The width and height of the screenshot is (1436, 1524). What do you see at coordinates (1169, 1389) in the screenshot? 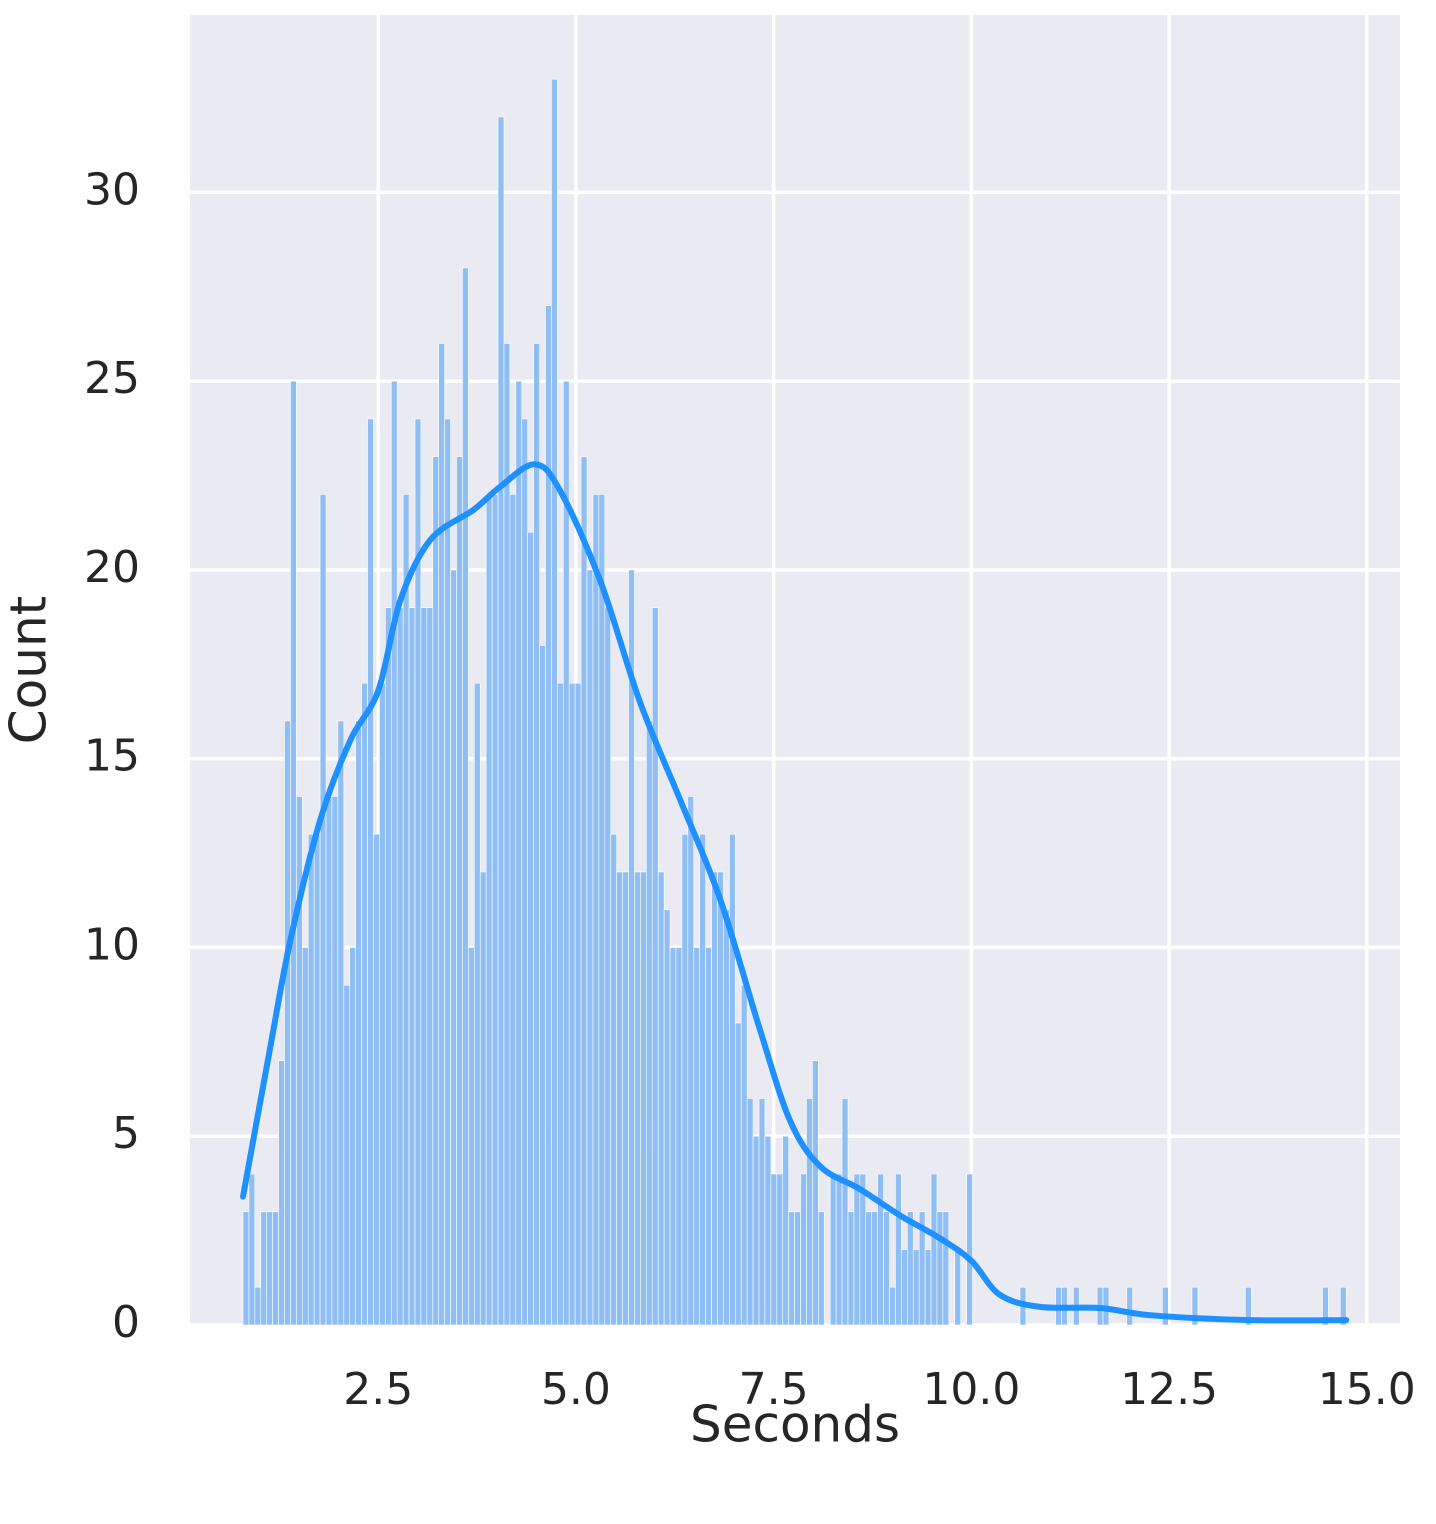
I see `x-tick-label: 12.5` at bounding box center [1169, 1389].